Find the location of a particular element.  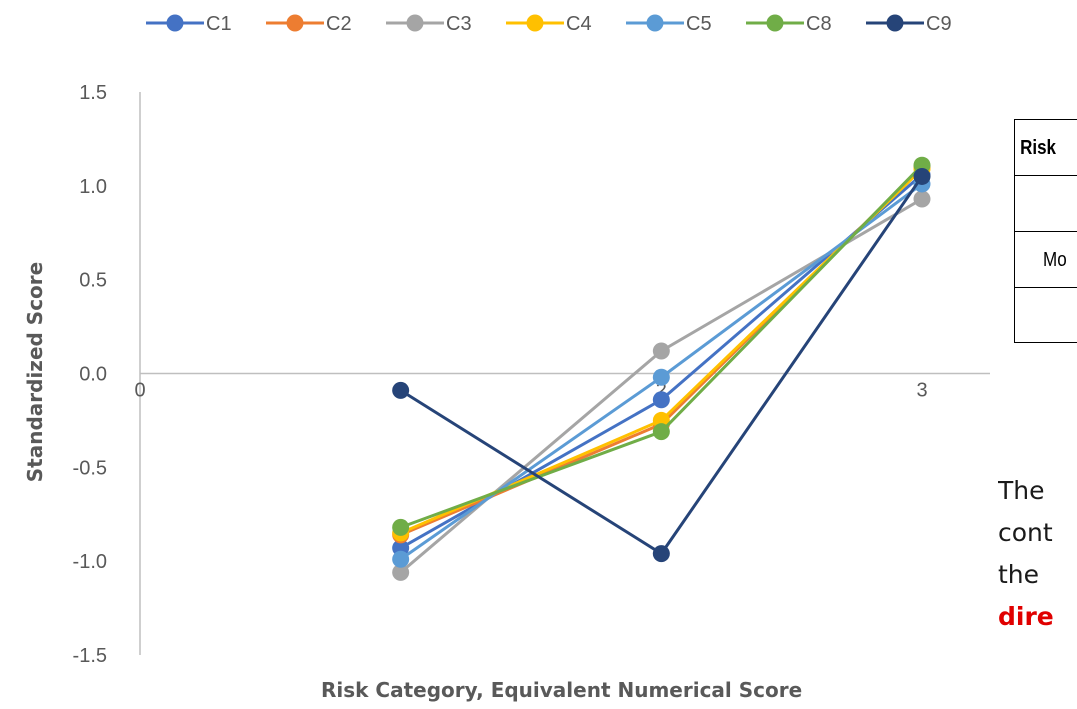

y-tick-label: 1.0 is located at coordinates (93, 187).